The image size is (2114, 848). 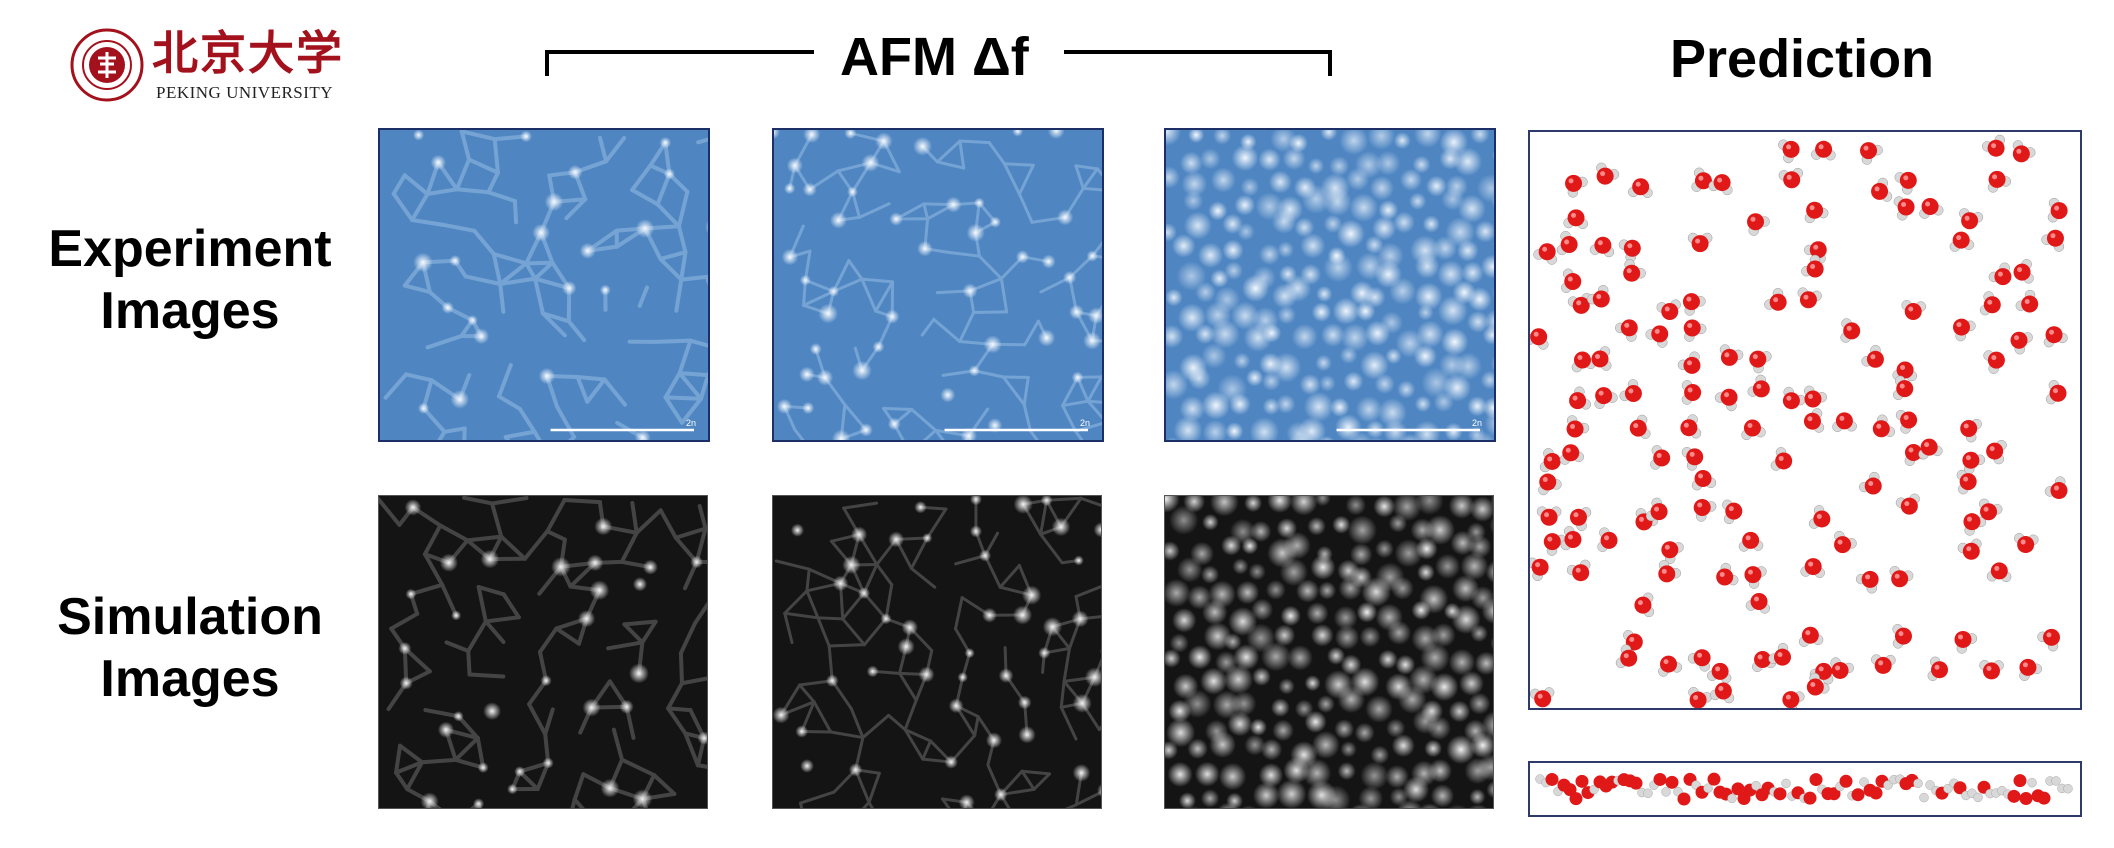 I want to click on prediction-title: Prediction, so click(x=1802, y=59).